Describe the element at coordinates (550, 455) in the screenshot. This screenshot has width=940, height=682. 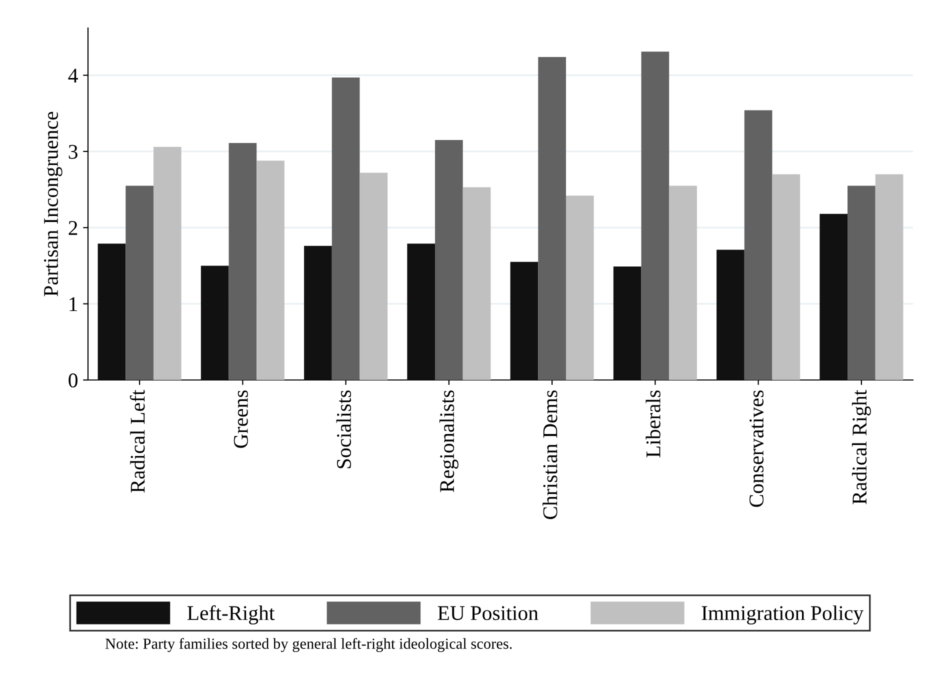
I see `x-tick-label: Christian Dems` at that location.